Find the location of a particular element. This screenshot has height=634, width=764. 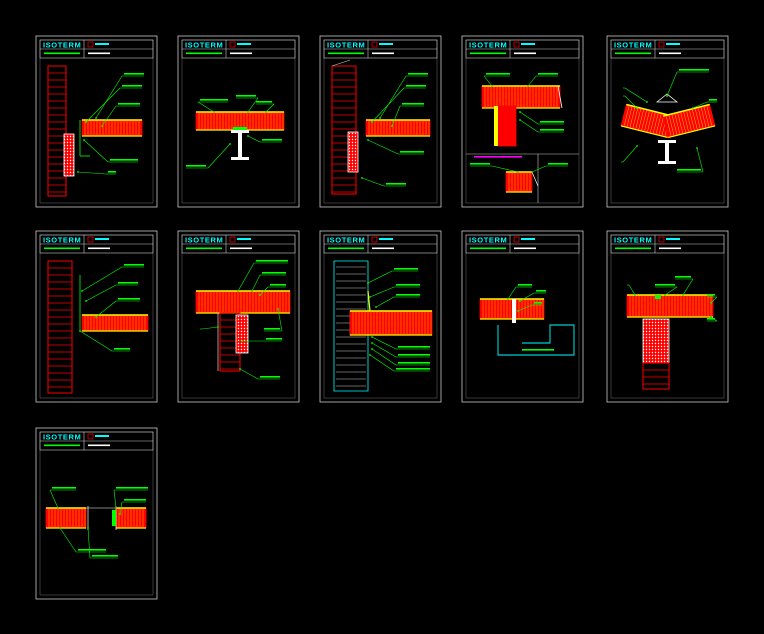

end-cap is located at coordinates (560, 97).